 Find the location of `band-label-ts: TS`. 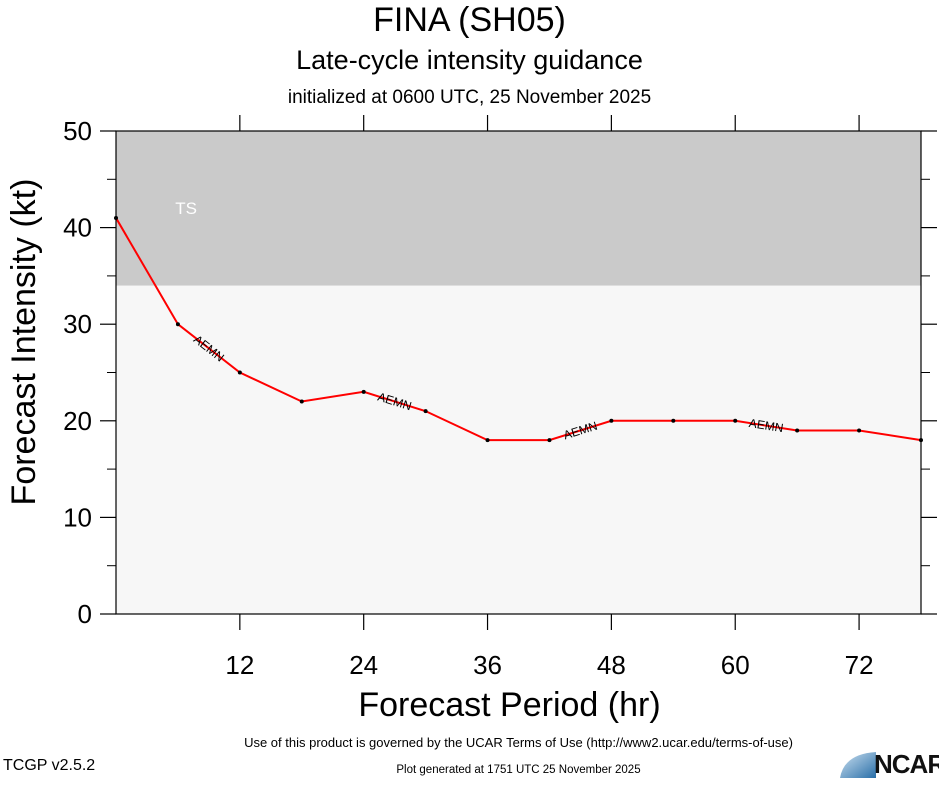

band-label-ts: TS is located at coordinates (186, 208).